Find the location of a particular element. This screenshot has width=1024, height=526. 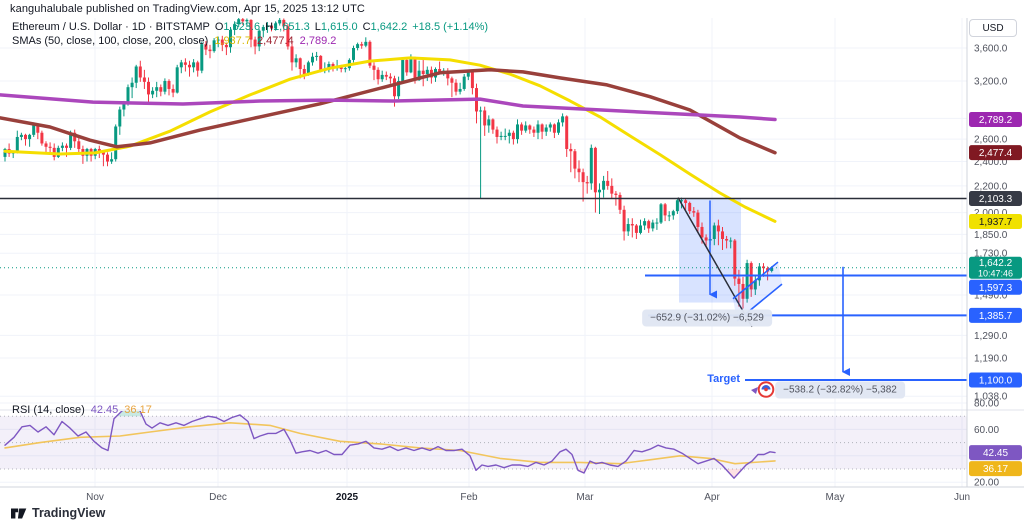

price-tick-label: 3,200.0 is located at coordinates (991, 81).